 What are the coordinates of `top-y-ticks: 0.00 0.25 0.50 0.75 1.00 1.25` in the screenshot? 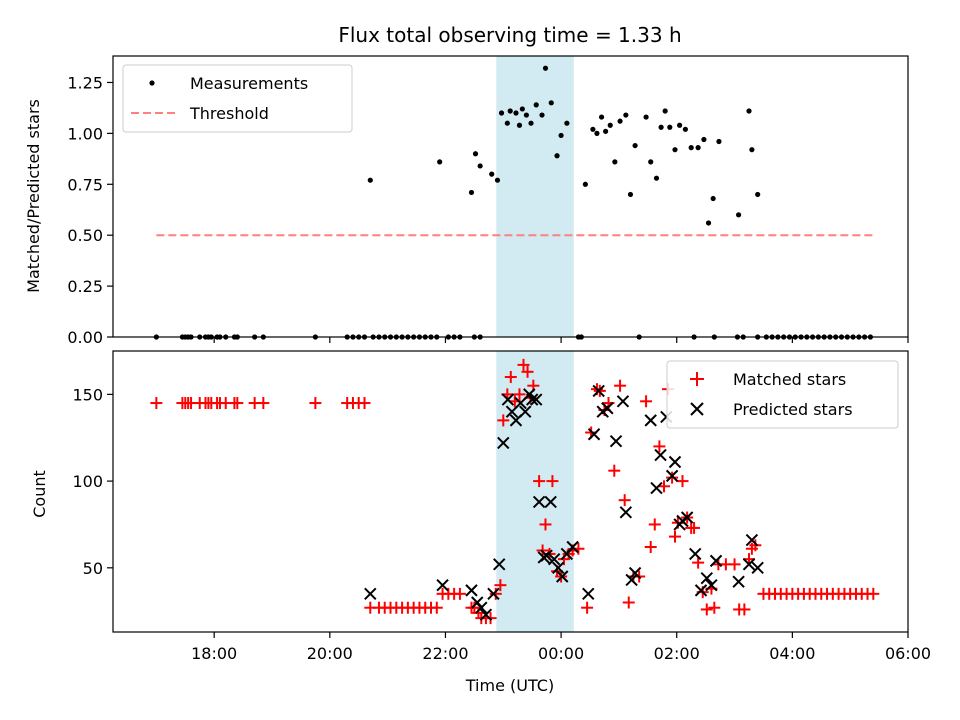 It's located at (90, 210).